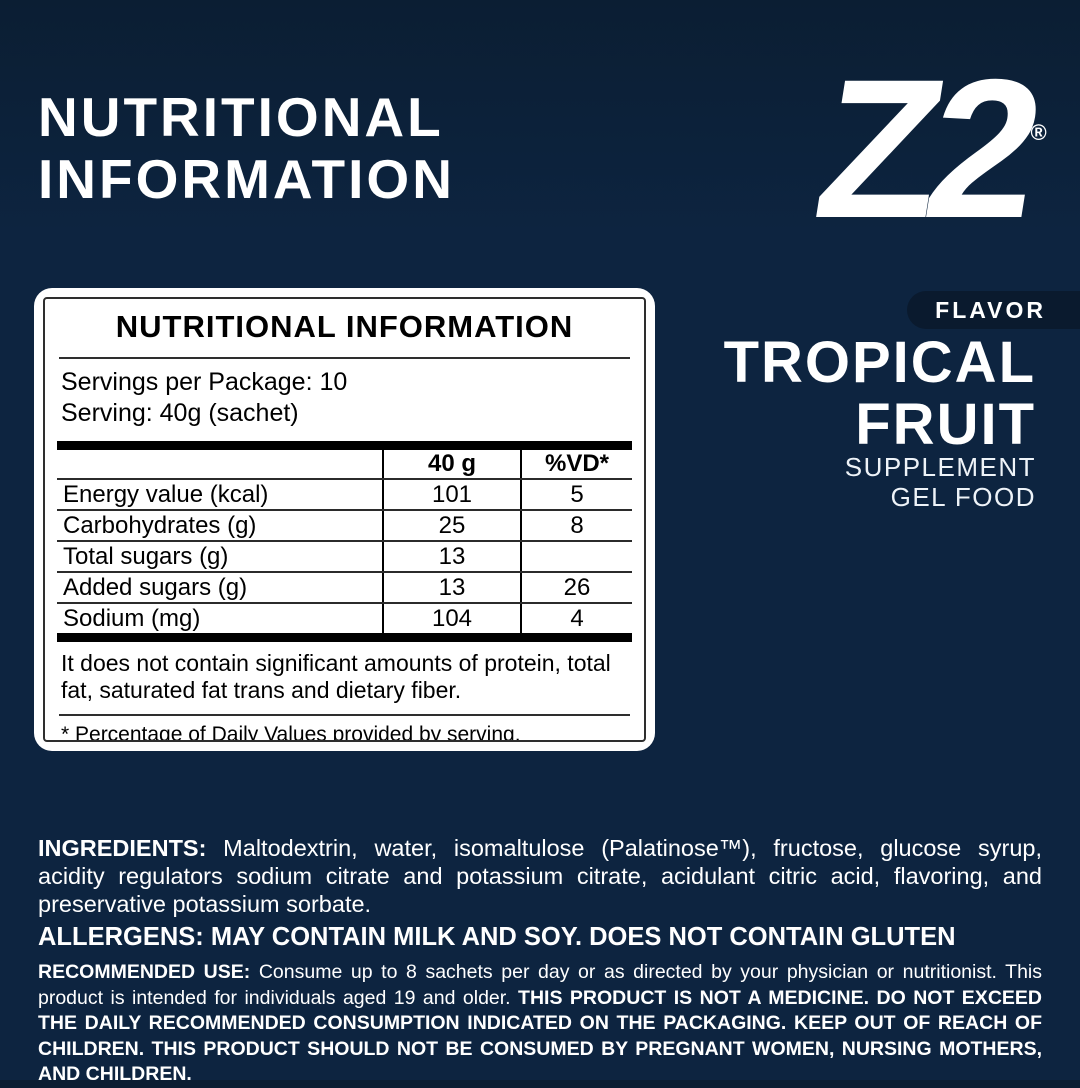  Describe the element at coordinates (945, 424) in the screenshot. I see `flavor-name-line-2: FRUIT` at that location.